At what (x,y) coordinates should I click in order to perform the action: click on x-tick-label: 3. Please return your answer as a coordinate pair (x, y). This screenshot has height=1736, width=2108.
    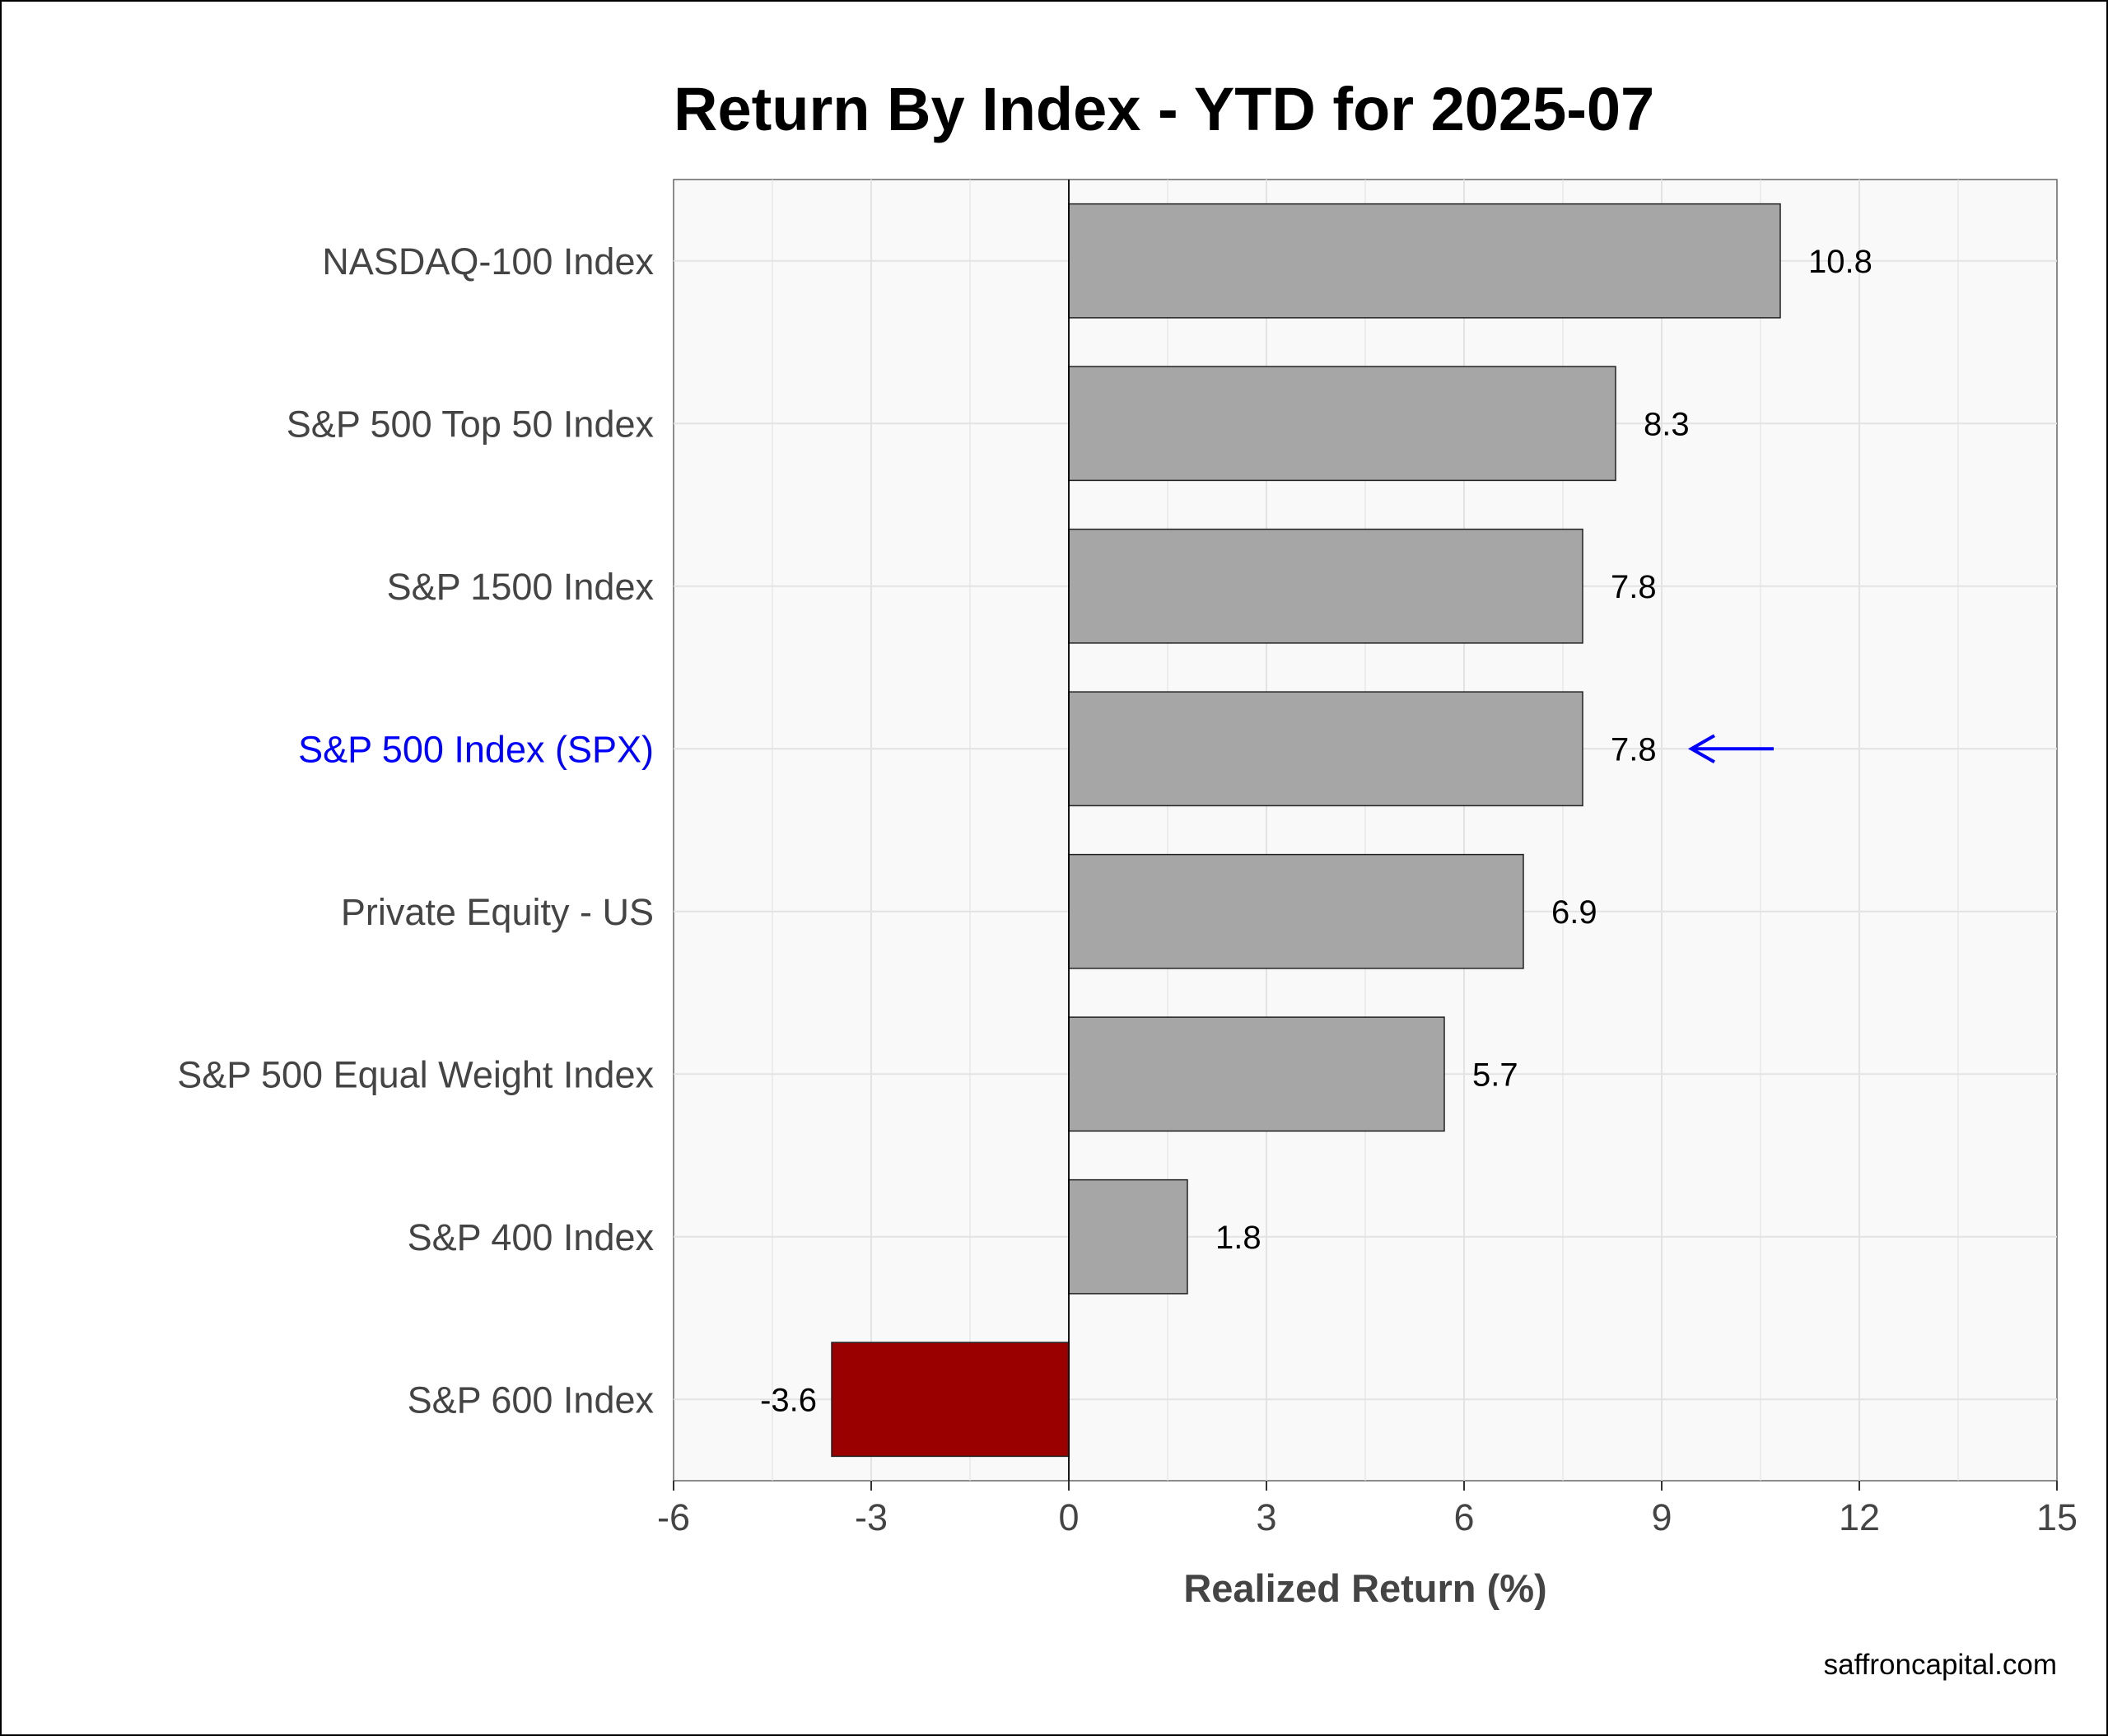
    Looking at the image, I should click on (1266, 1517).